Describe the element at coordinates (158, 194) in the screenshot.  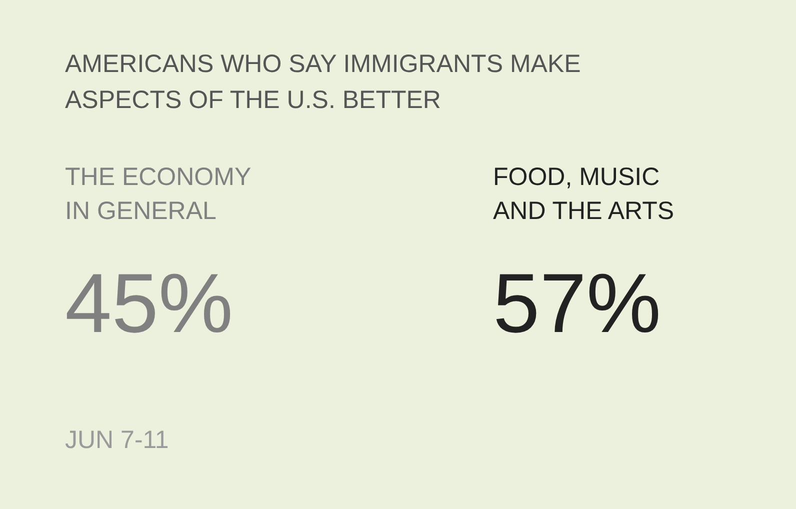
I see `category-label: THE ECONOMY IN GENERAL` at that location.